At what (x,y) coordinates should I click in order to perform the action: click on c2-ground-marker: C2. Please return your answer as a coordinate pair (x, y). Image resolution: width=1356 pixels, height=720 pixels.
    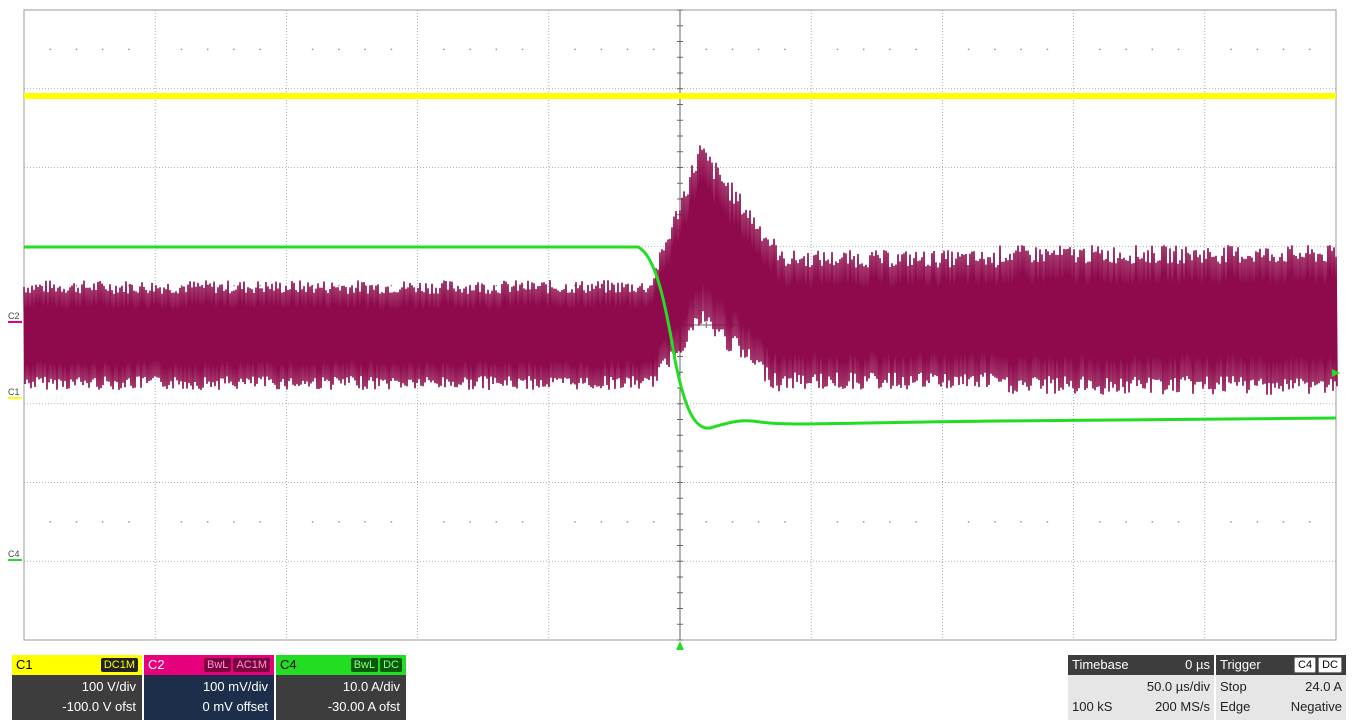
    Looking at the image, I should click on (14, 316).